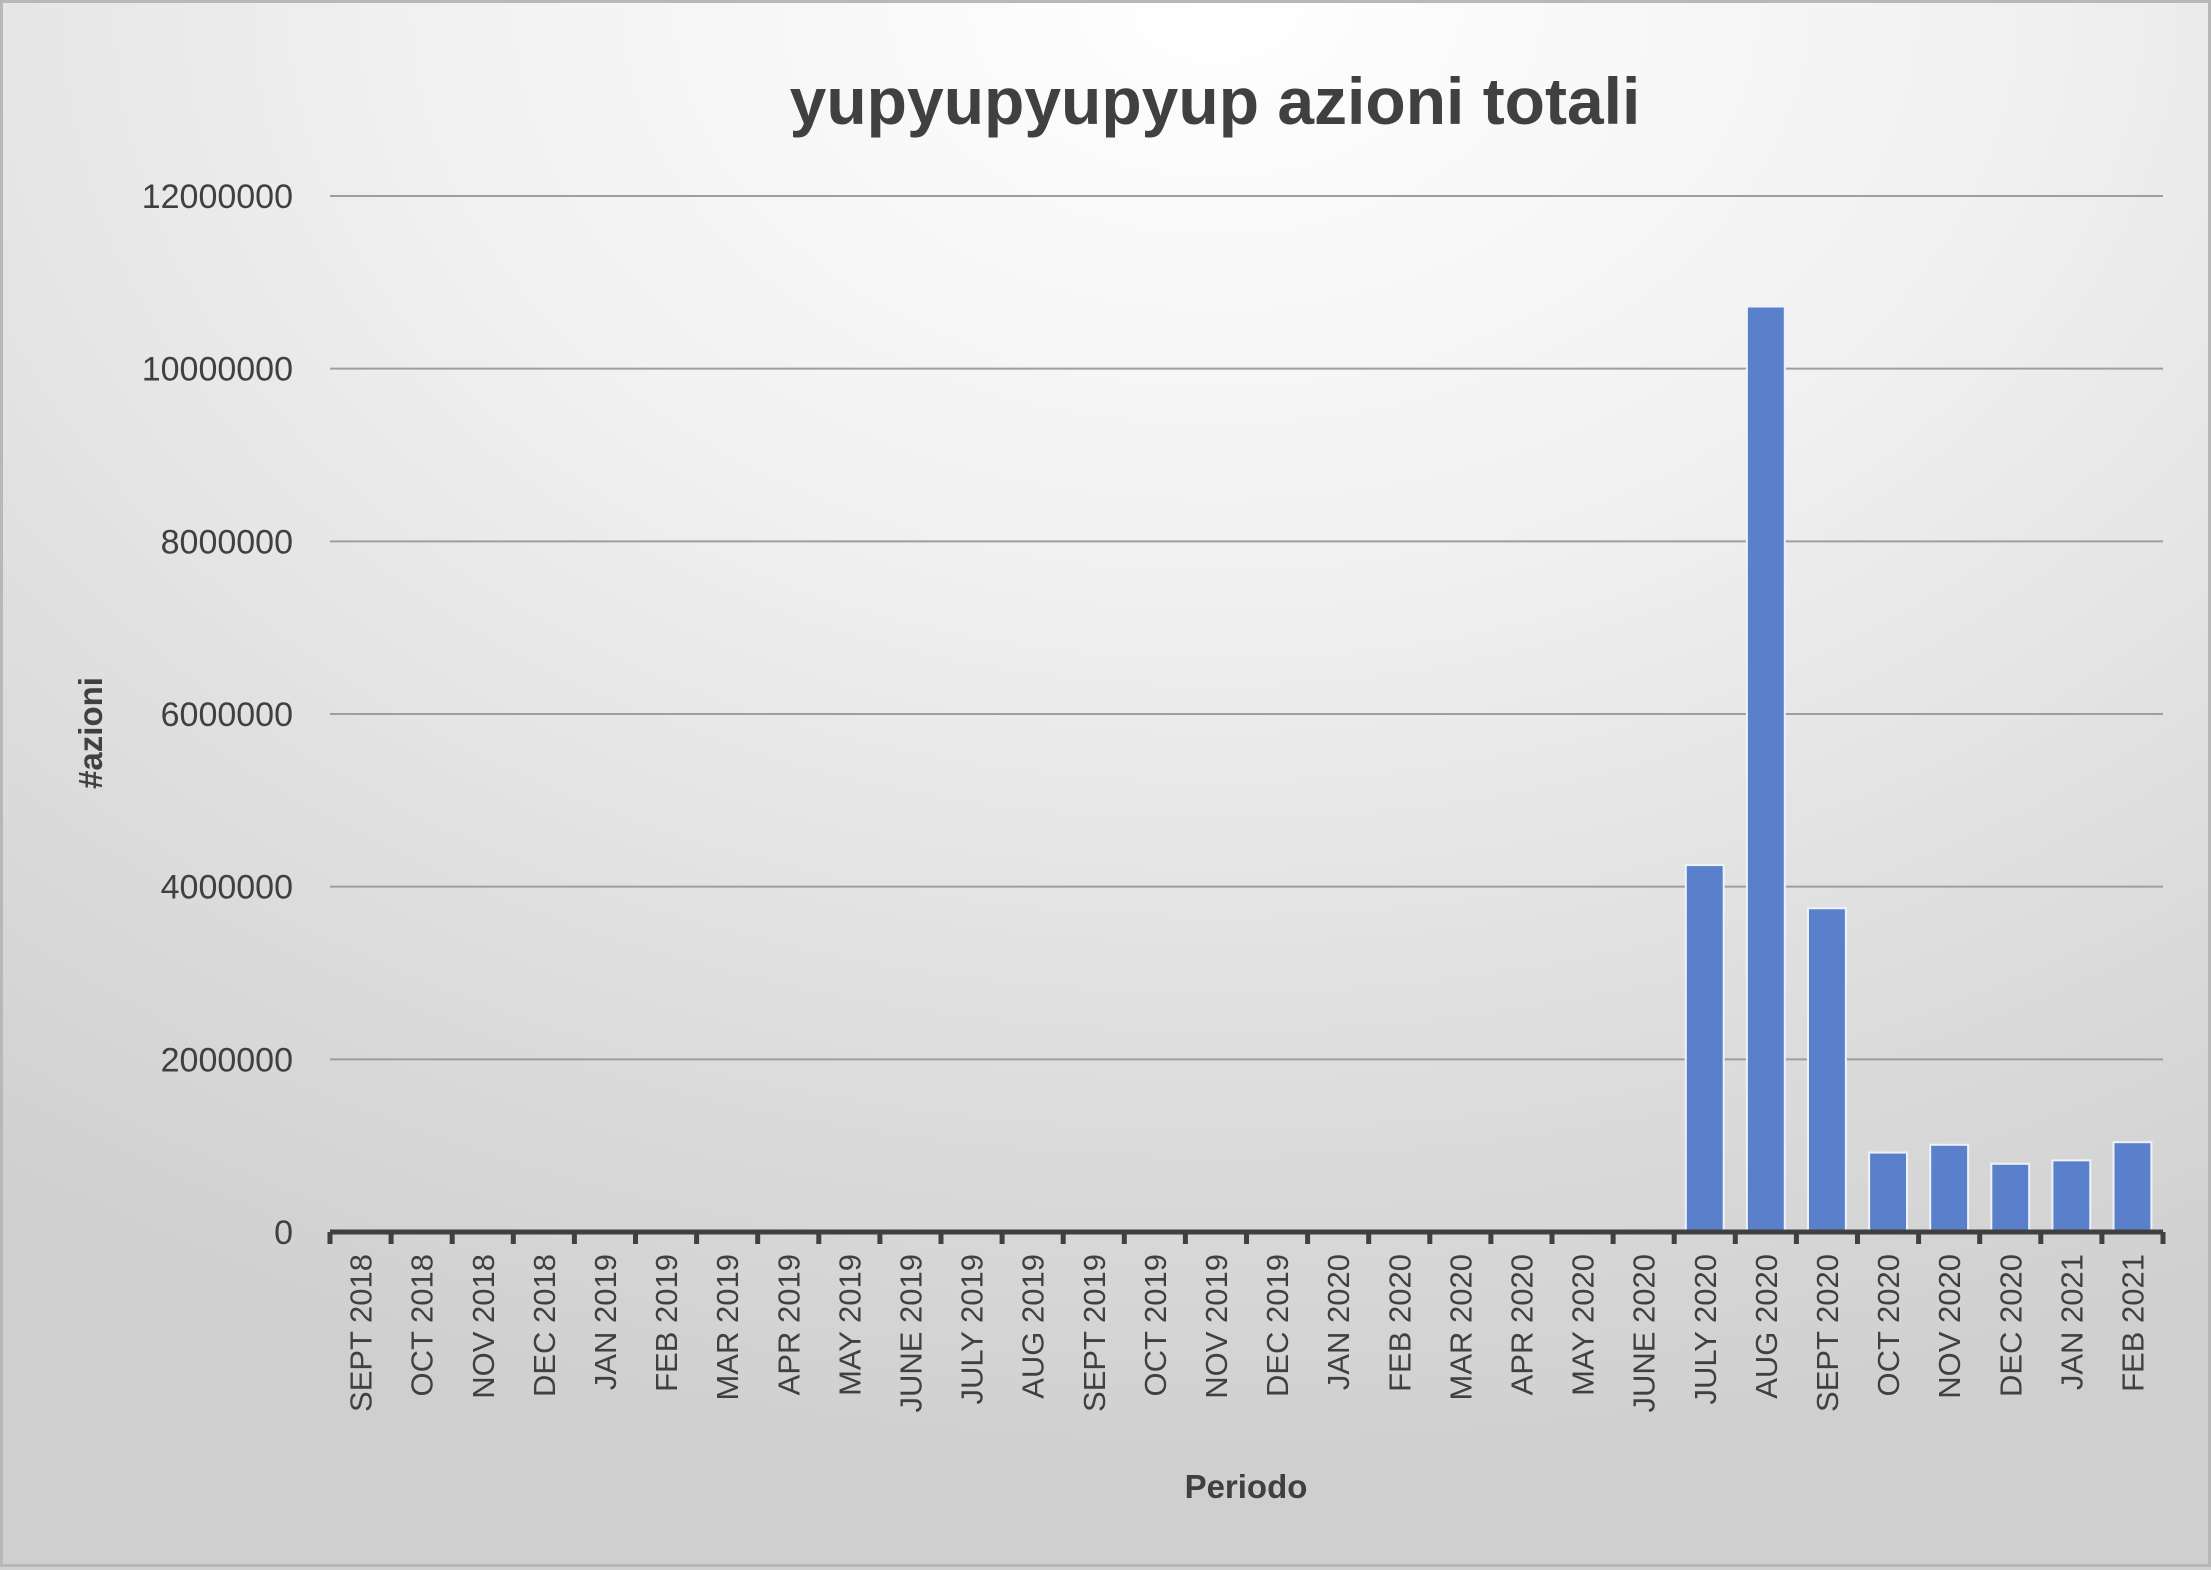 The height and width of the screenshot is (1570, 2211). Describe the element at coordinates (1246, 1486) in the screenshot. I see `x-axis-label: Periodo` at that location.